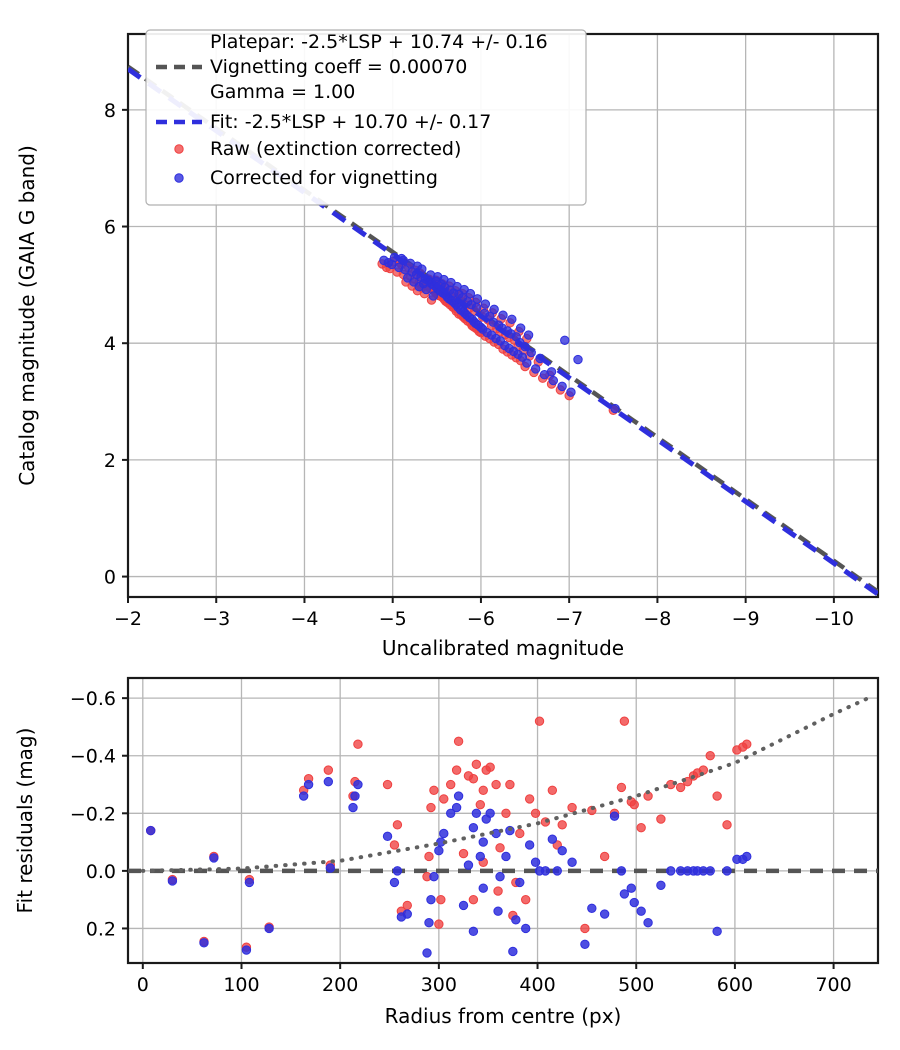  Describe the element at coordinates (335, 149) in the screenshot. I see `legend-label: Raw (extinction corrected)` at that location.